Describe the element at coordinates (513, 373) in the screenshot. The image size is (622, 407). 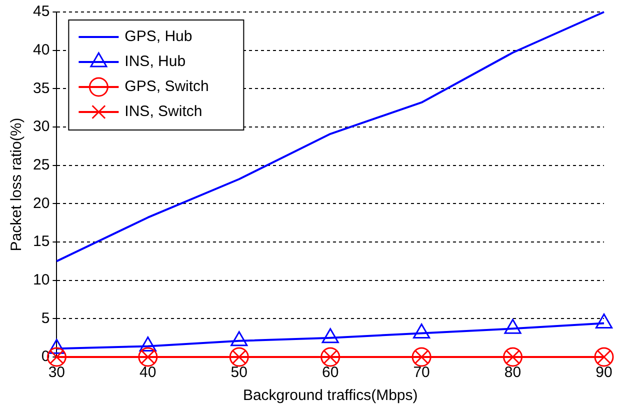
I see `x-tick-label: 80` at that location.